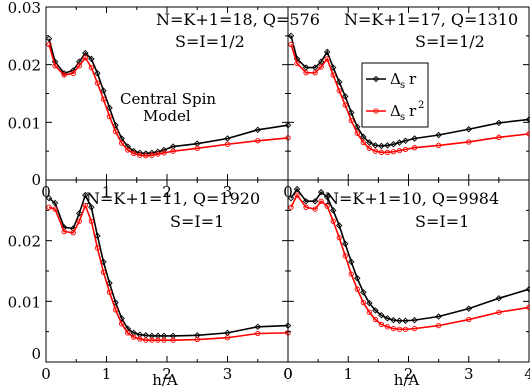  Describe the element at coordinates (407, 380) in the screenshot. I see `x-axis-title: h/A` at that location.